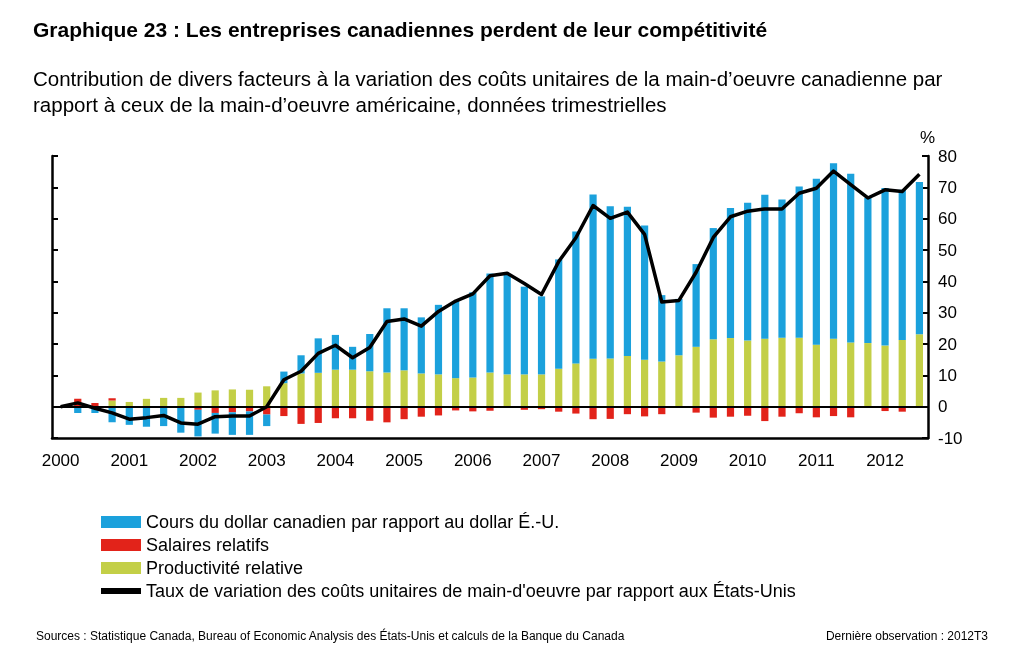 Image resolution: width=1024 pixels, height=654 pixels. What do you see at coordinates (198, 460) in the screenshot?
I see `x-tick-label: 2002` at bounding box center [198, 460].